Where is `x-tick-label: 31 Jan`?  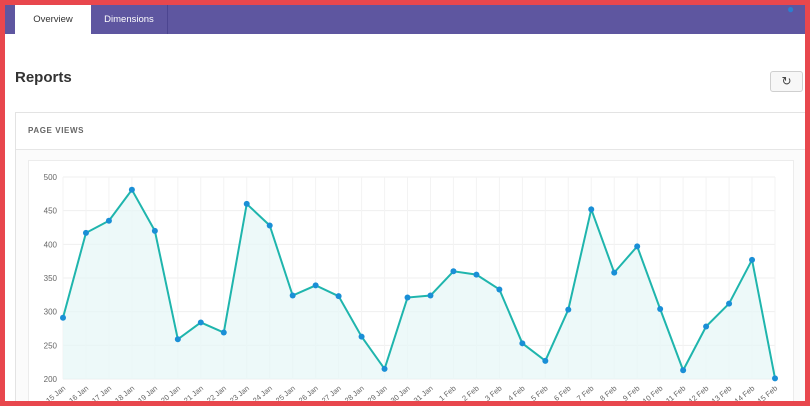
x-tick-label: 31 Jan is located at coordinates (423, 392).